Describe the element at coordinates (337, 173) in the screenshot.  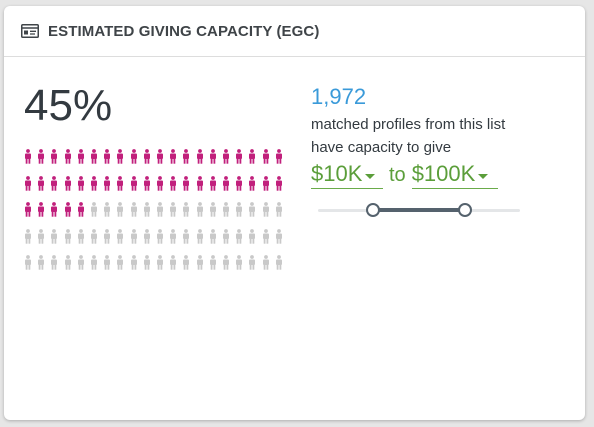
I see `min-capacity-value: $10K` at that location.